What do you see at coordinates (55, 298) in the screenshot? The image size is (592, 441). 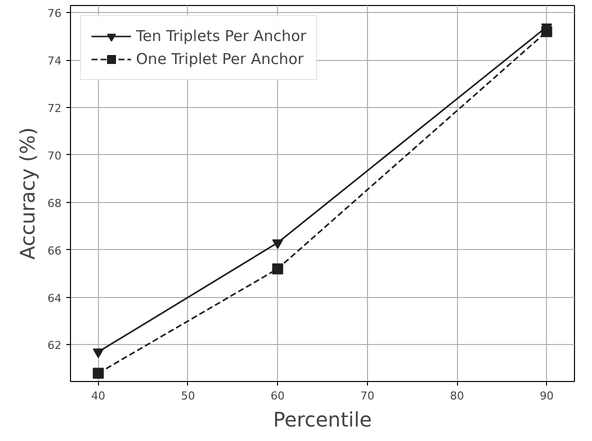 I see `y-tick-label: 64` at bounding box center [55, 298].